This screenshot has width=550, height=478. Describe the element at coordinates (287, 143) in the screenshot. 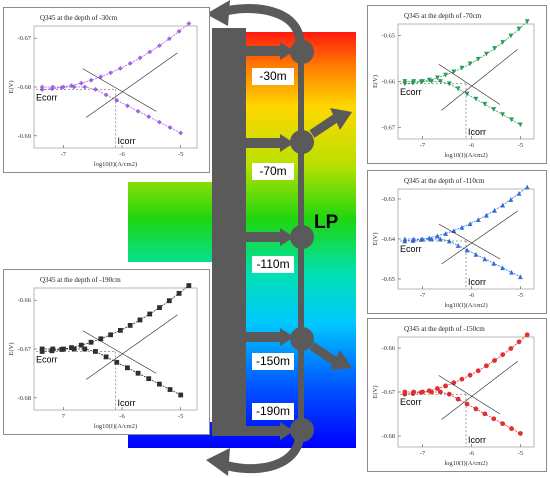

I see `arrow-70-head` at that location.